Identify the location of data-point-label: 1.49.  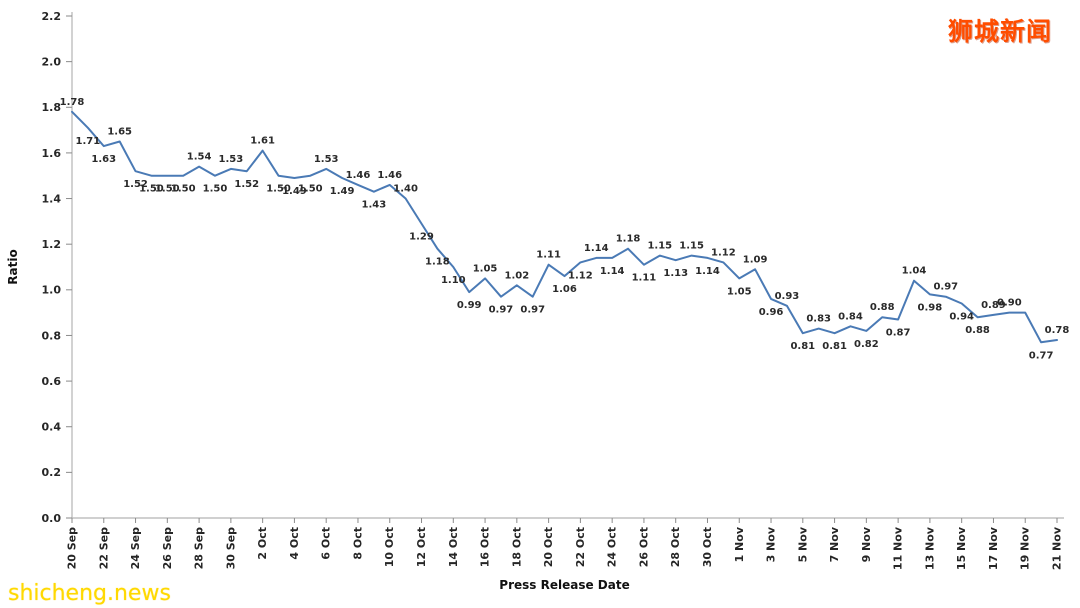
(342, 191).